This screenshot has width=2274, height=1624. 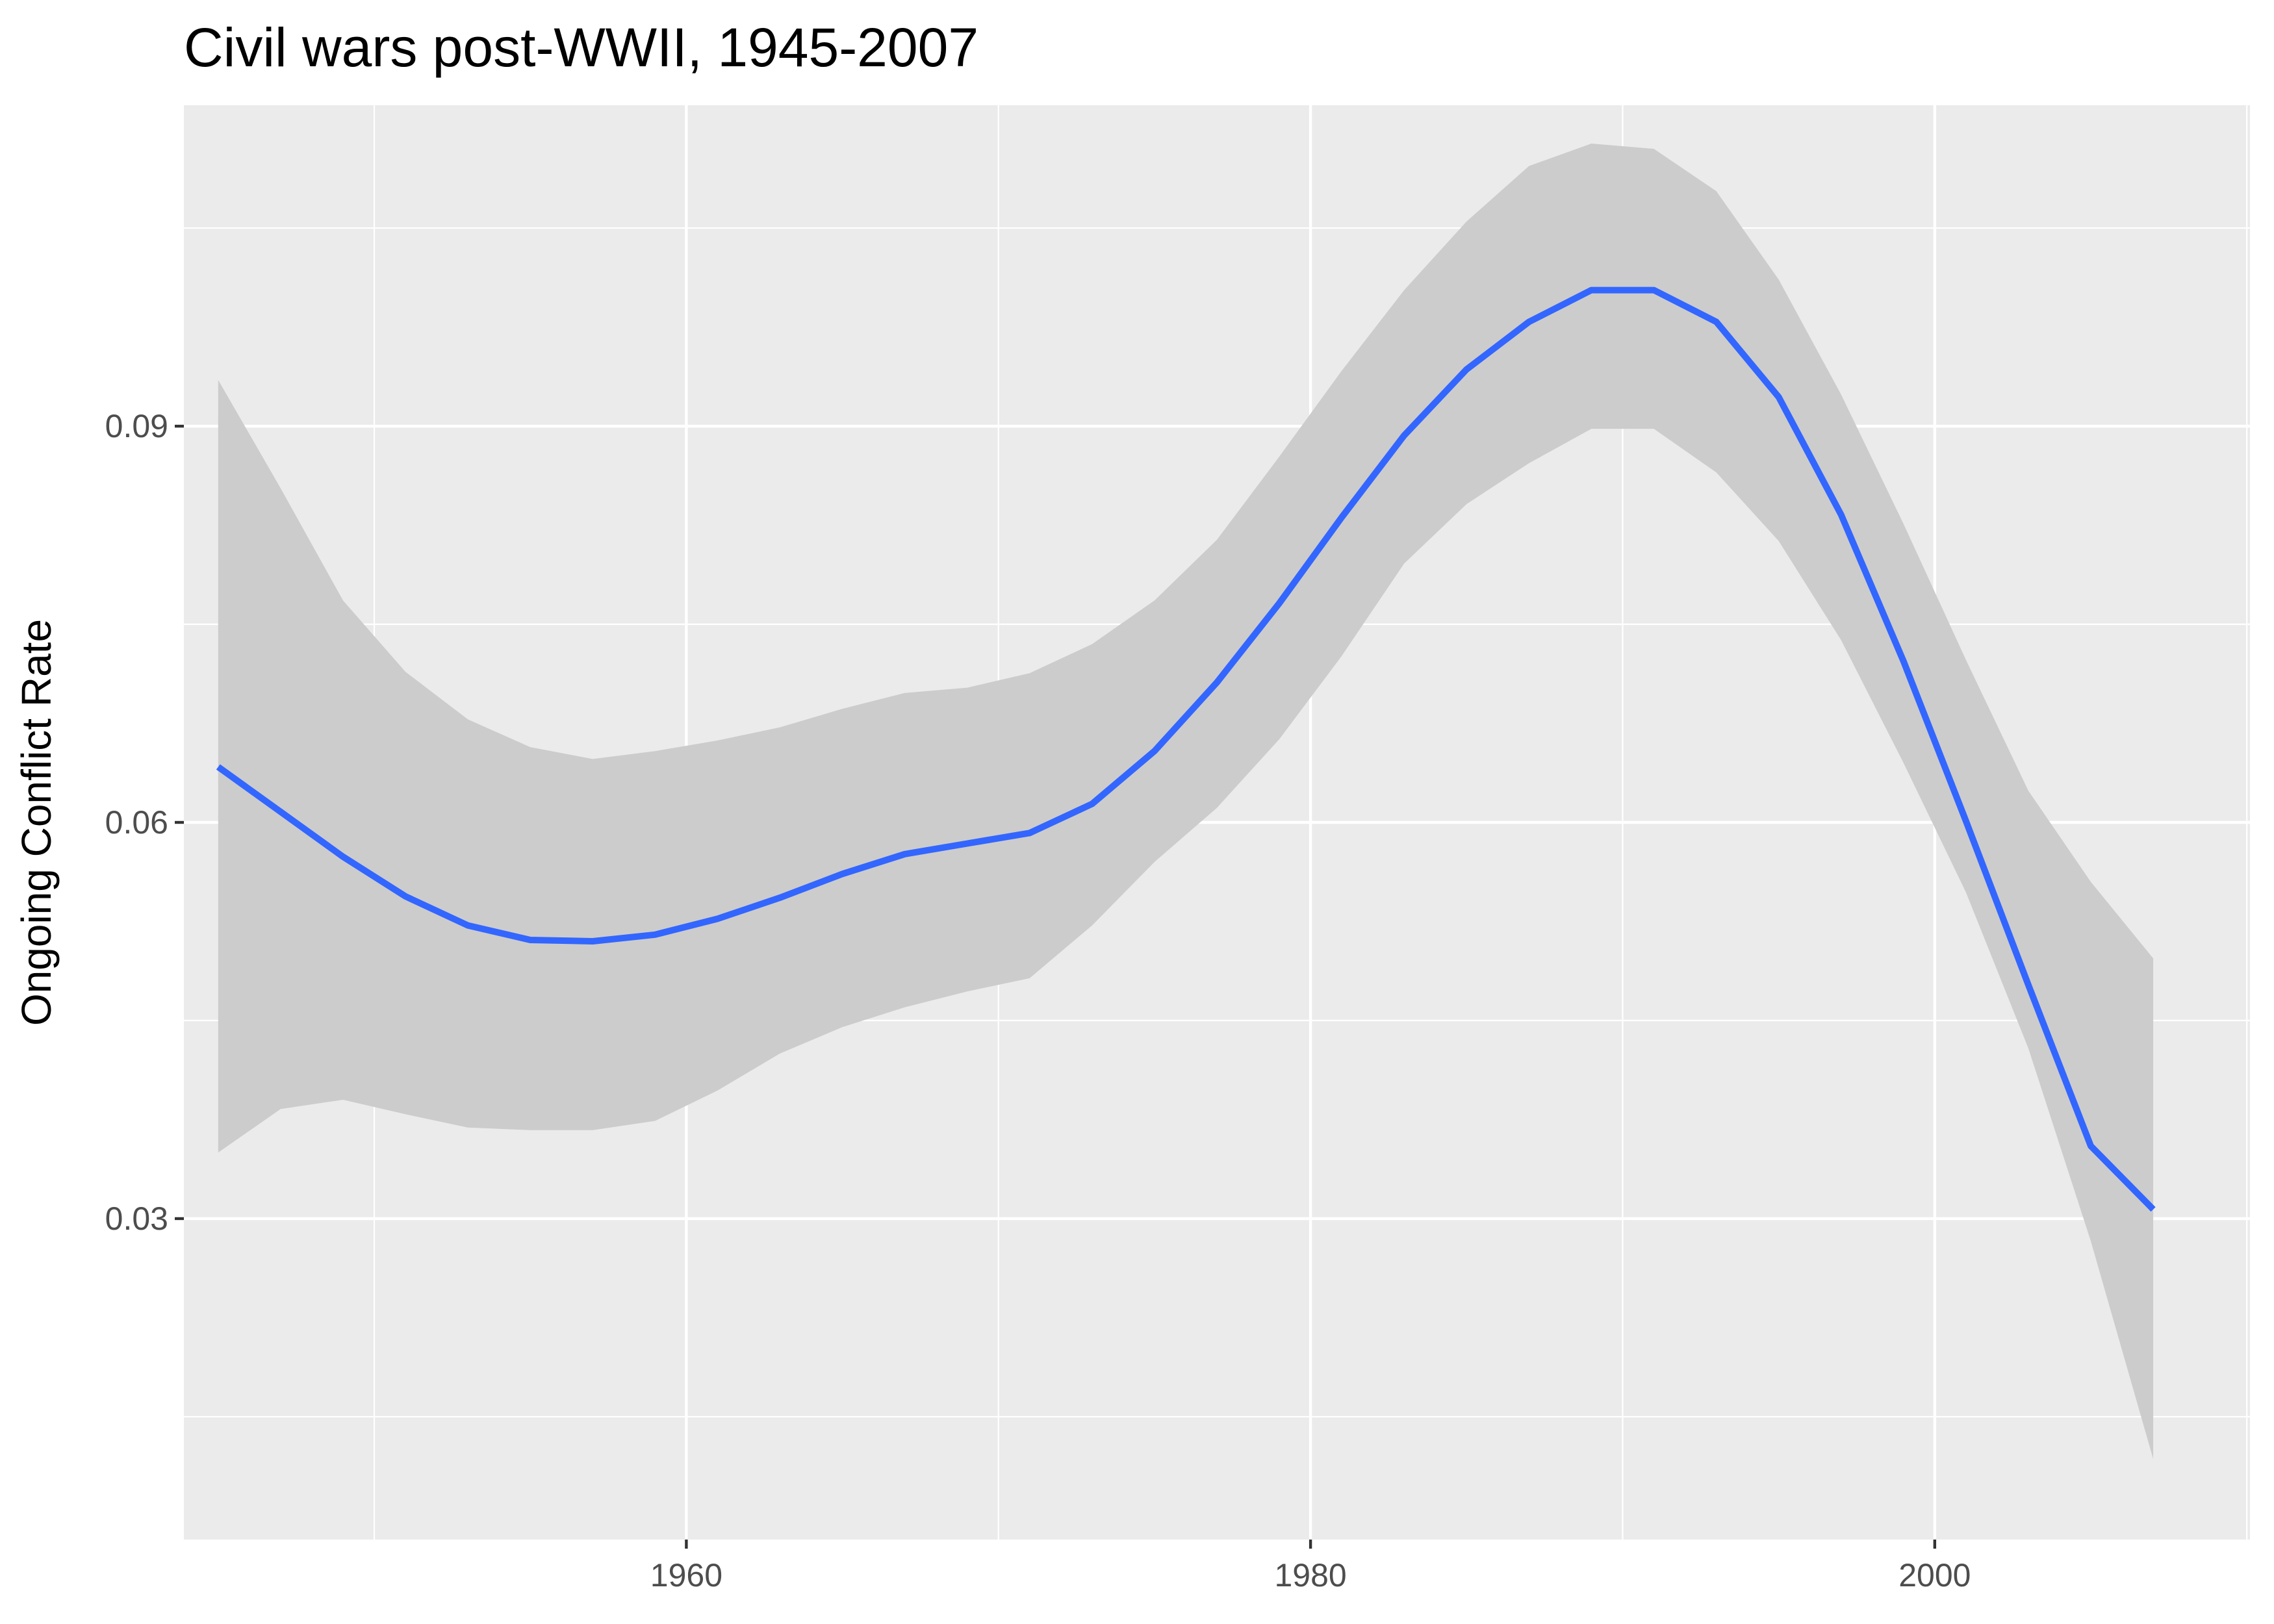 I want to click on y-axis-title: Ongoing Conflict Rate, so click(x=36, y=822).